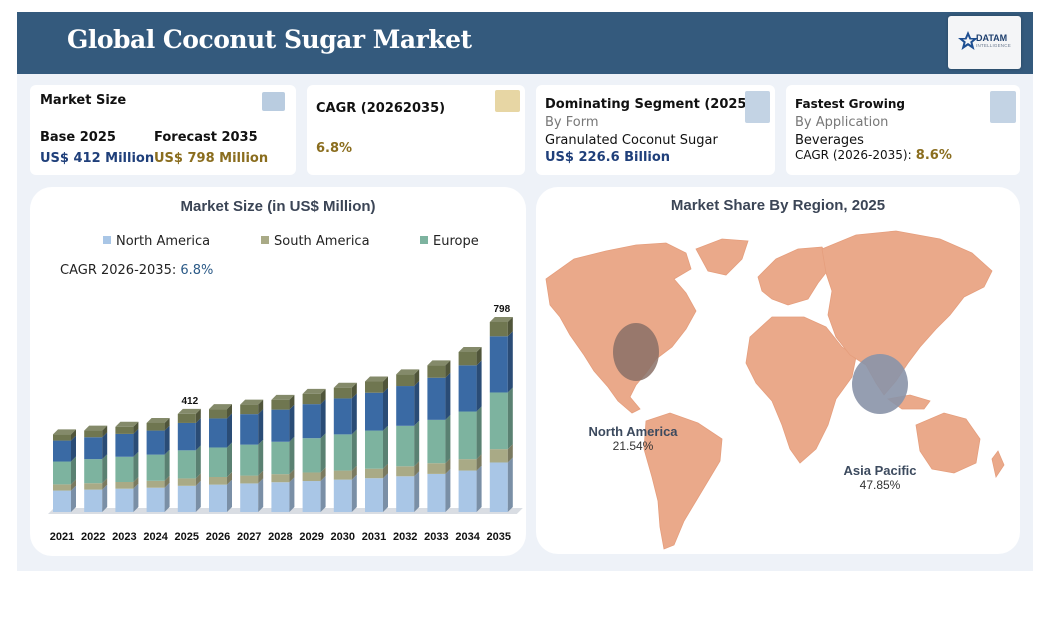 This screenshot has height=640, width=1050. I want to click on dominating-title: Dominating Segment (2025), so click(649, 104).